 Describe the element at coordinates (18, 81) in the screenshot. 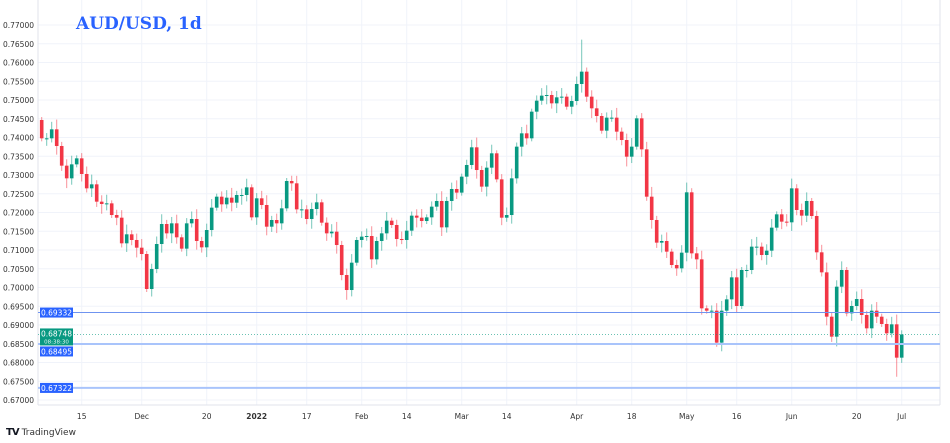

I see `price-tick-label: 0.75500` at that location.